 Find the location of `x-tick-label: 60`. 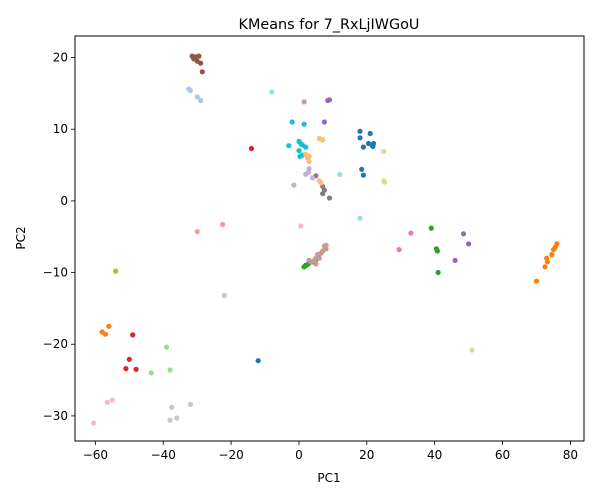

x-tick-label: 60 is located at coordinates (502, 455).